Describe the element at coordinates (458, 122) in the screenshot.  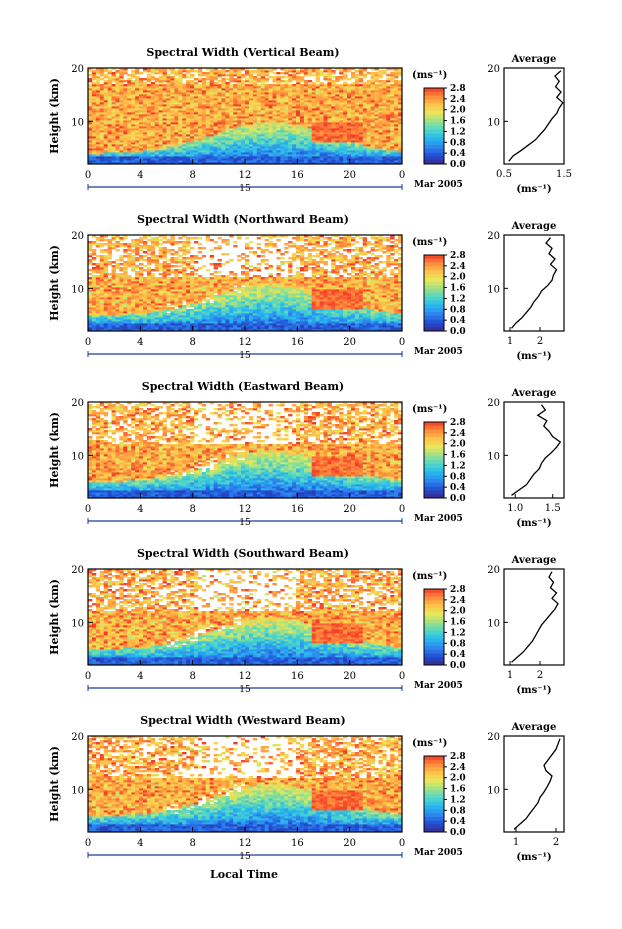
I see `colorbar-tick-label: 1.6` at that location.